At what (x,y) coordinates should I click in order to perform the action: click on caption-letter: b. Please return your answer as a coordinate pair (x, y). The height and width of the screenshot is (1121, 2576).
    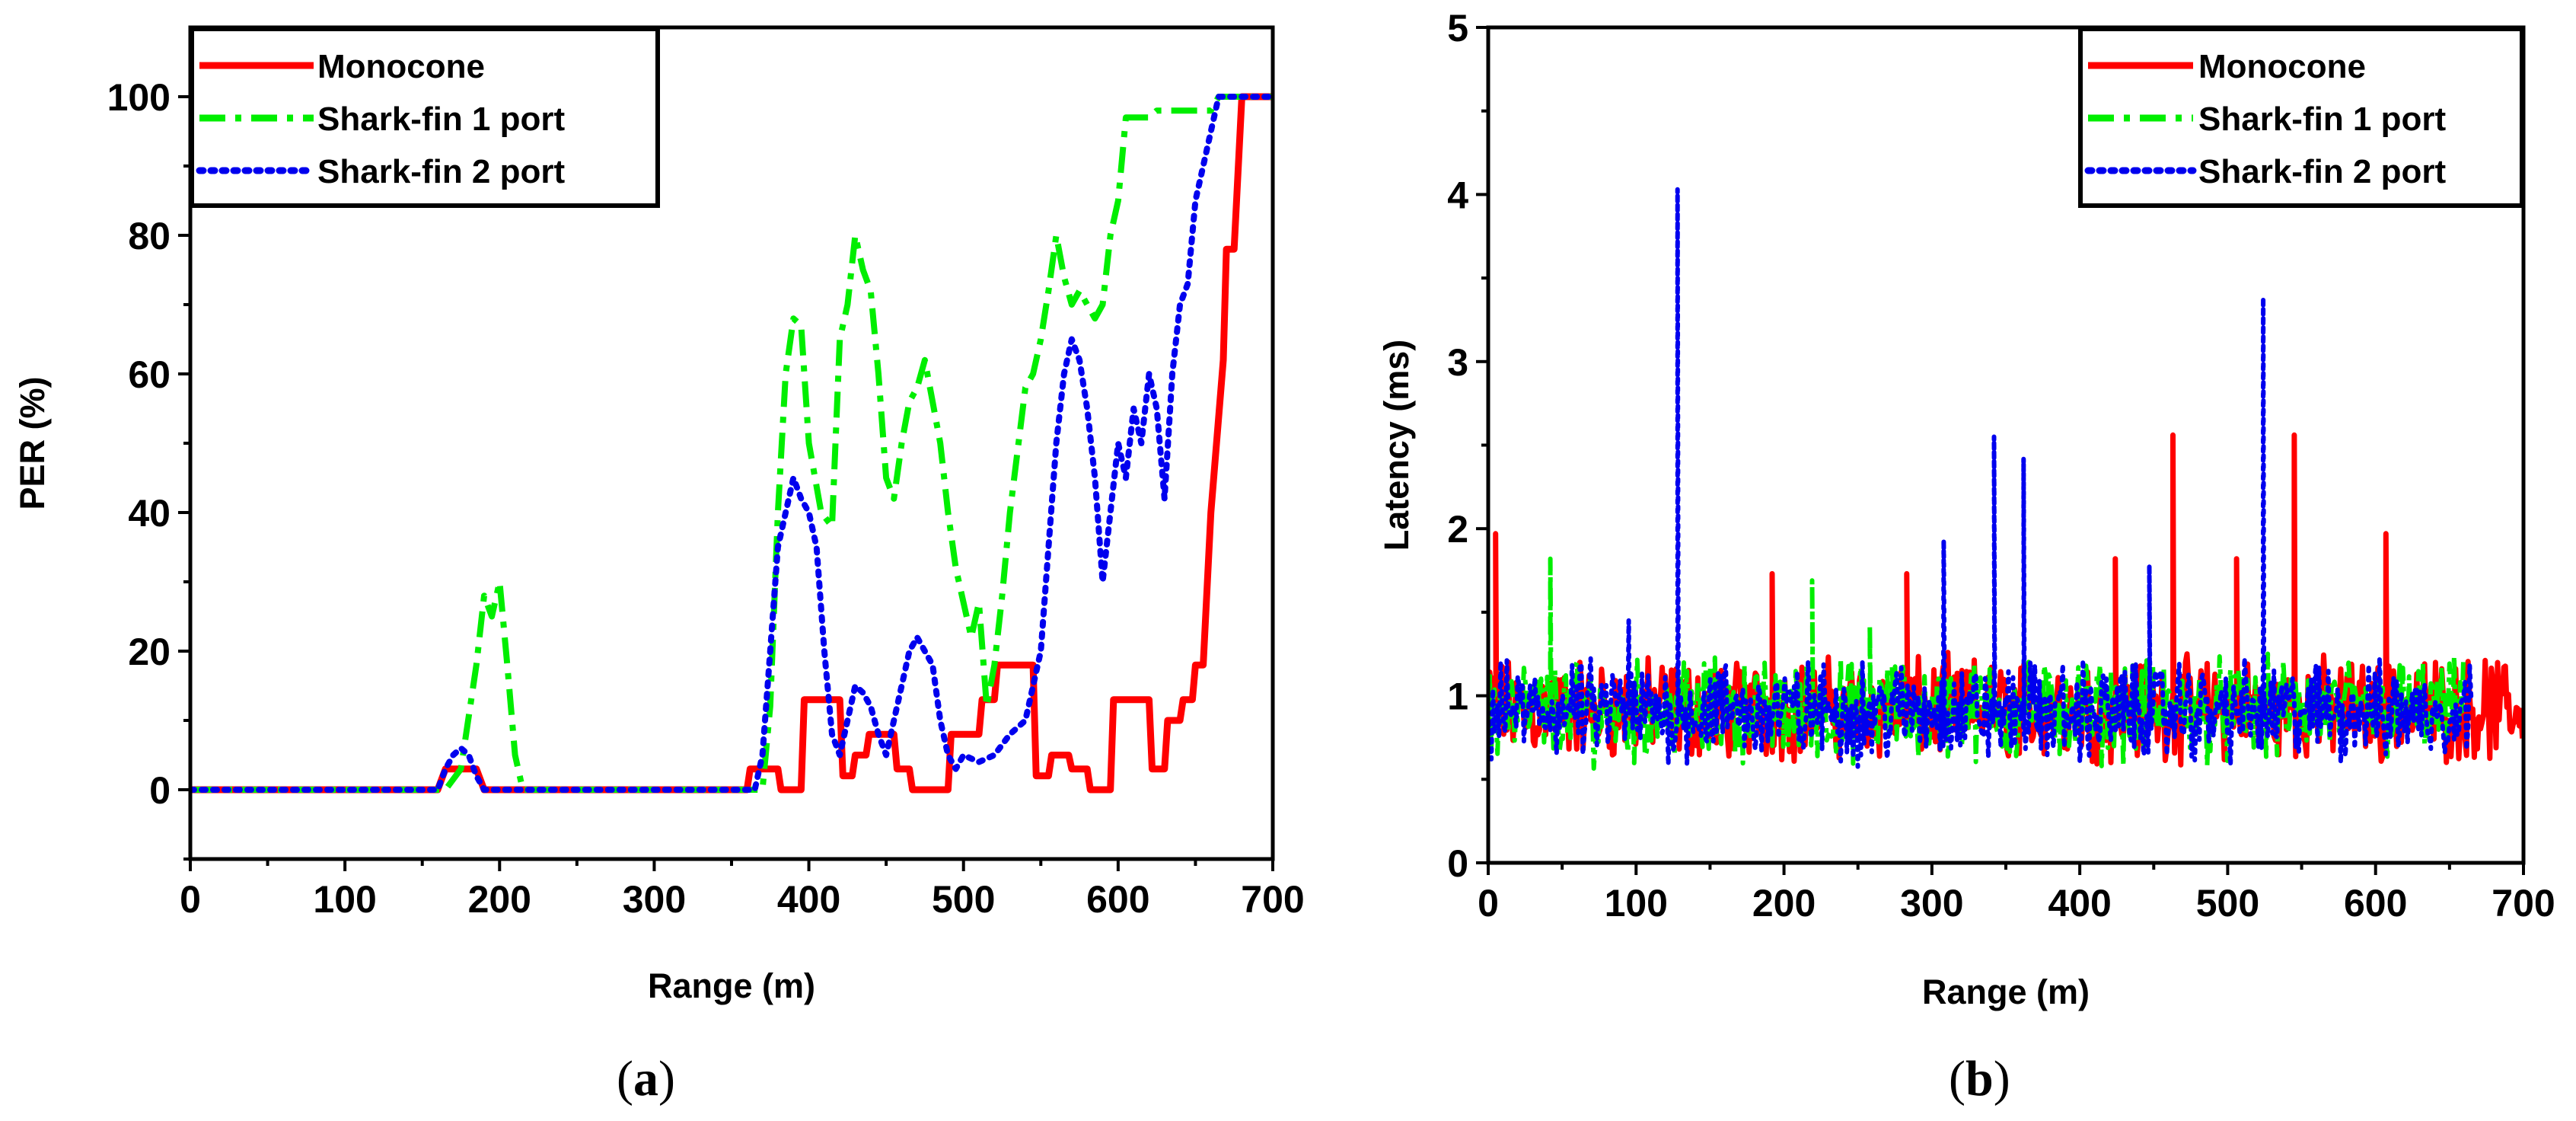
    Looking at the image, I should click on (1980, 1079).